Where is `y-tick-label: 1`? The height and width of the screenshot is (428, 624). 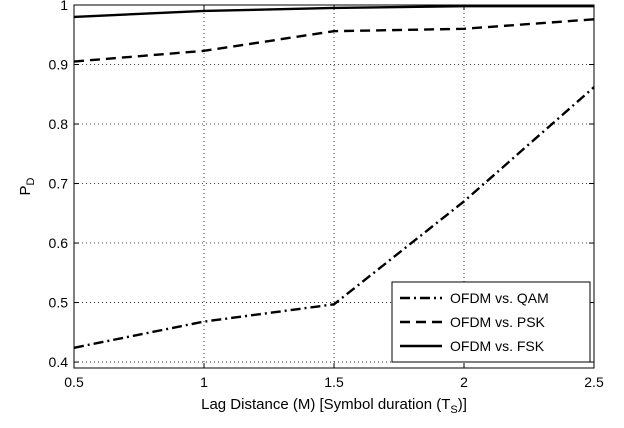
y-tick-label: 1 is located at coordinates (64, 6).